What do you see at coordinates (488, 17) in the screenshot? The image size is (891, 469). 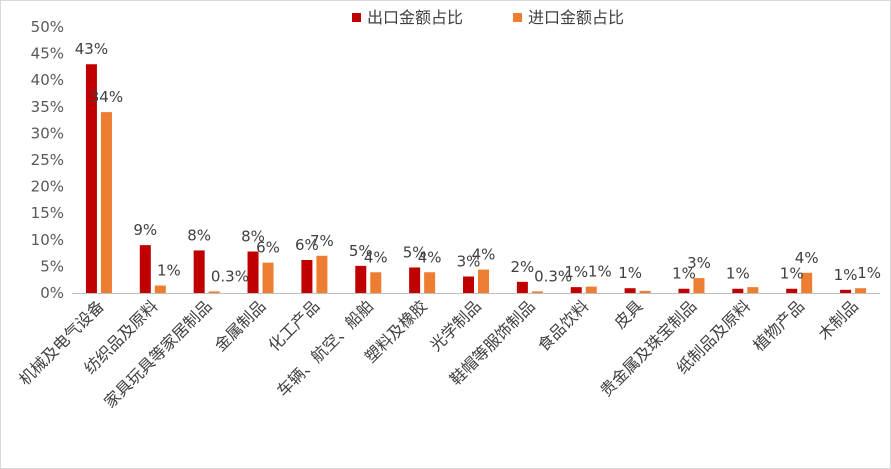 I see `legend: 出口金额占比 进口金额占比` at bounding box center [488, 17].